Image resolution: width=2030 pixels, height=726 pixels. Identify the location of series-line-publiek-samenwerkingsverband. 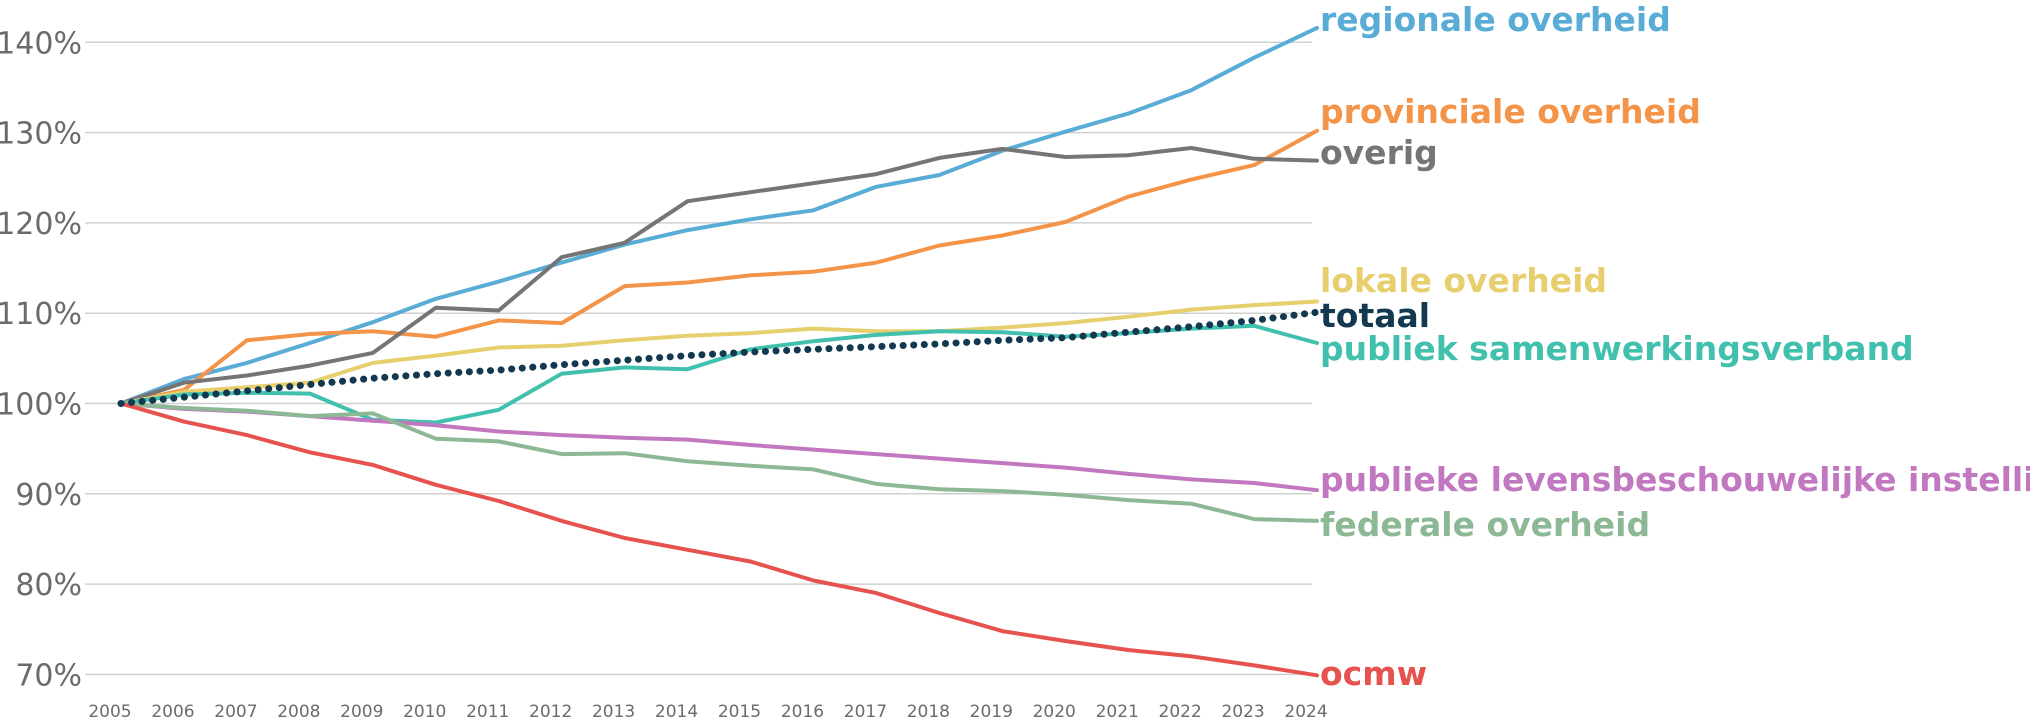
(719, 374).